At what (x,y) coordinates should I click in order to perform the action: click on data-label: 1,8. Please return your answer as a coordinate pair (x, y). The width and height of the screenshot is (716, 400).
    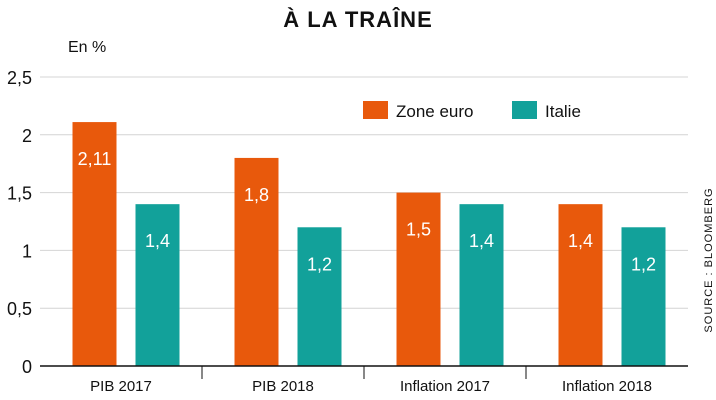
    Looking at the image, I should click on (256, 195).